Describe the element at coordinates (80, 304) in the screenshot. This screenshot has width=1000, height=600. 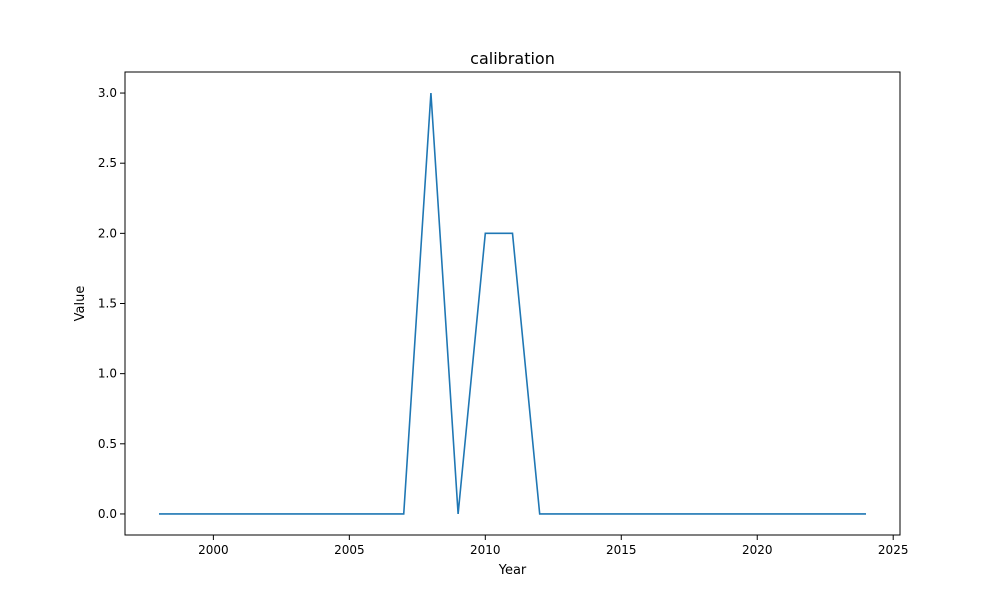
I see `y-axis-label: Value` at that location.